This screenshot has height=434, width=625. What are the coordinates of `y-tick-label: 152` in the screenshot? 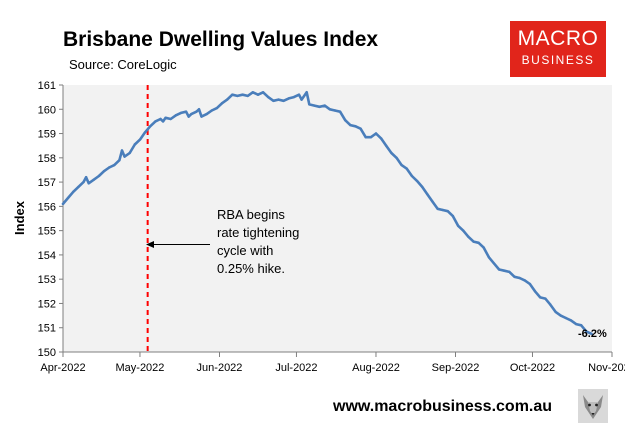 It's located at (47, 304).